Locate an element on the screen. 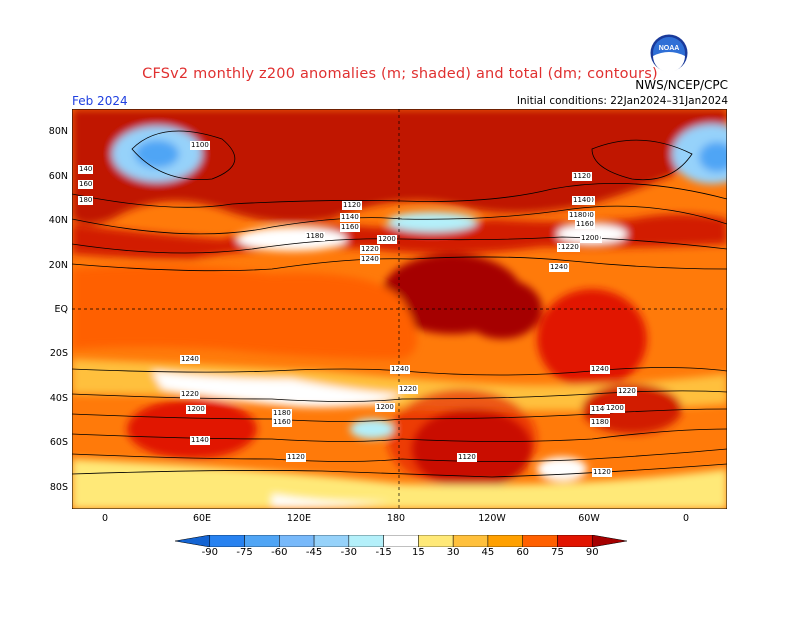 The height and width of the screenshot is (618, 800). lat-label-80s: 80S is located at coordinates (58, 487).